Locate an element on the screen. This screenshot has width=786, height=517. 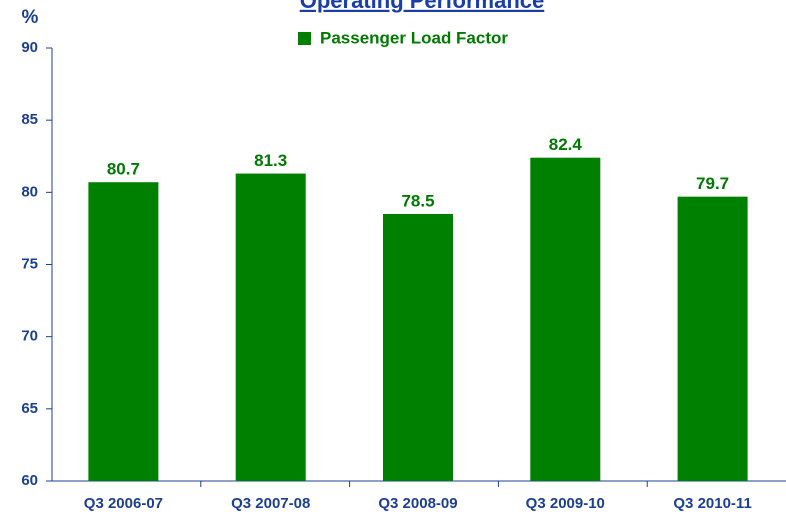
y-tick-label: 80 is located at coordinates (29, 191).